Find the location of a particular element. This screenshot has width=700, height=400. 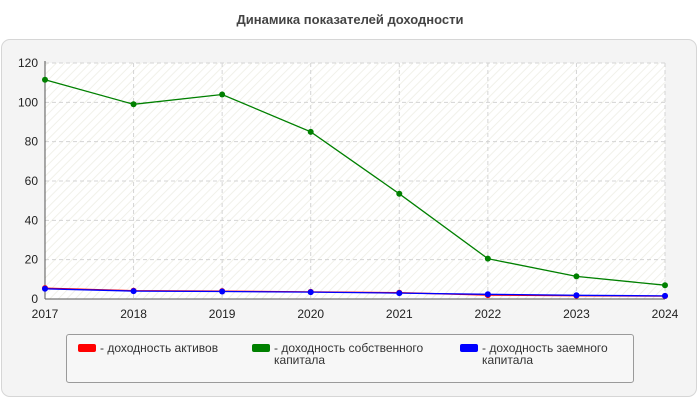

y-tick-label-1: 20 is located at coordinates (32, 260).